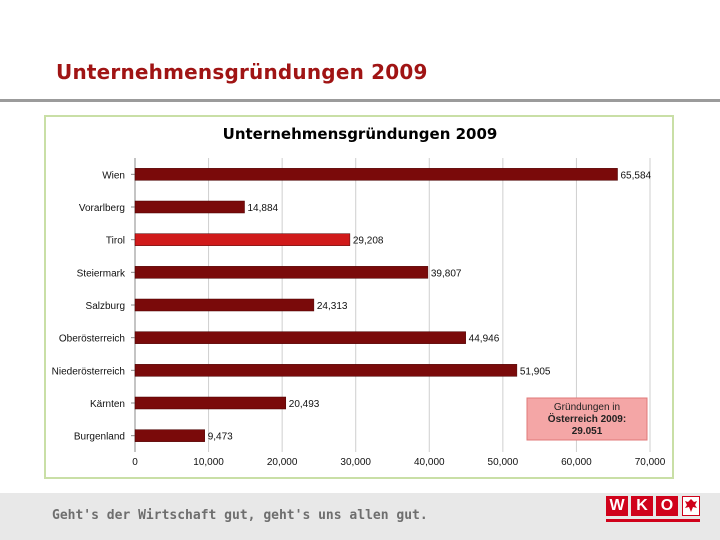  Describe the element at coordinates (360, 134) in the screenshot. I see `chart-title: Unternehmensgründungen 2009` at that location.